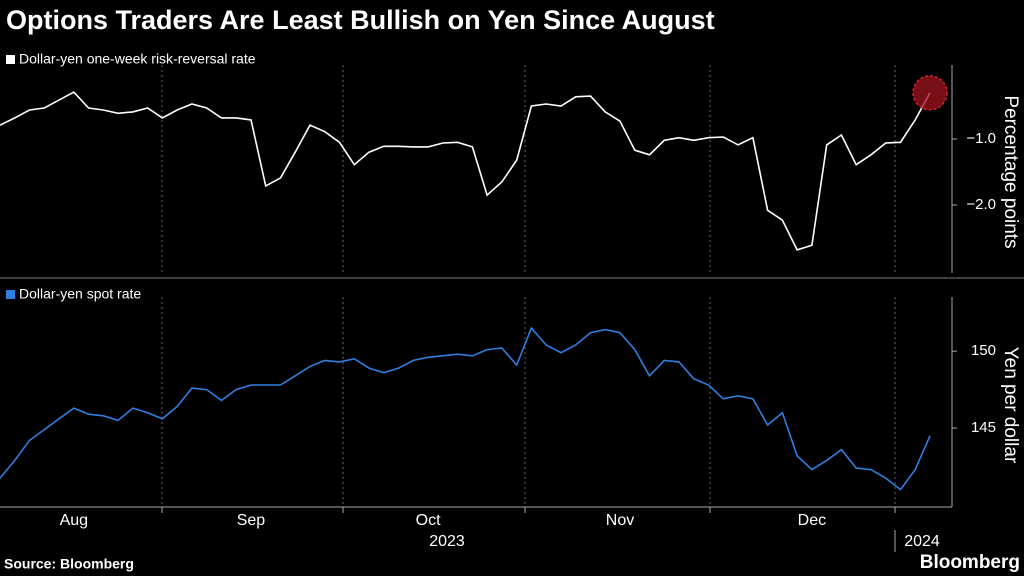 The image size is (1024, 576). Describe the element at coordinates (74, 520) in the screenshot. I see `x-tick-label: Aug` at that location.